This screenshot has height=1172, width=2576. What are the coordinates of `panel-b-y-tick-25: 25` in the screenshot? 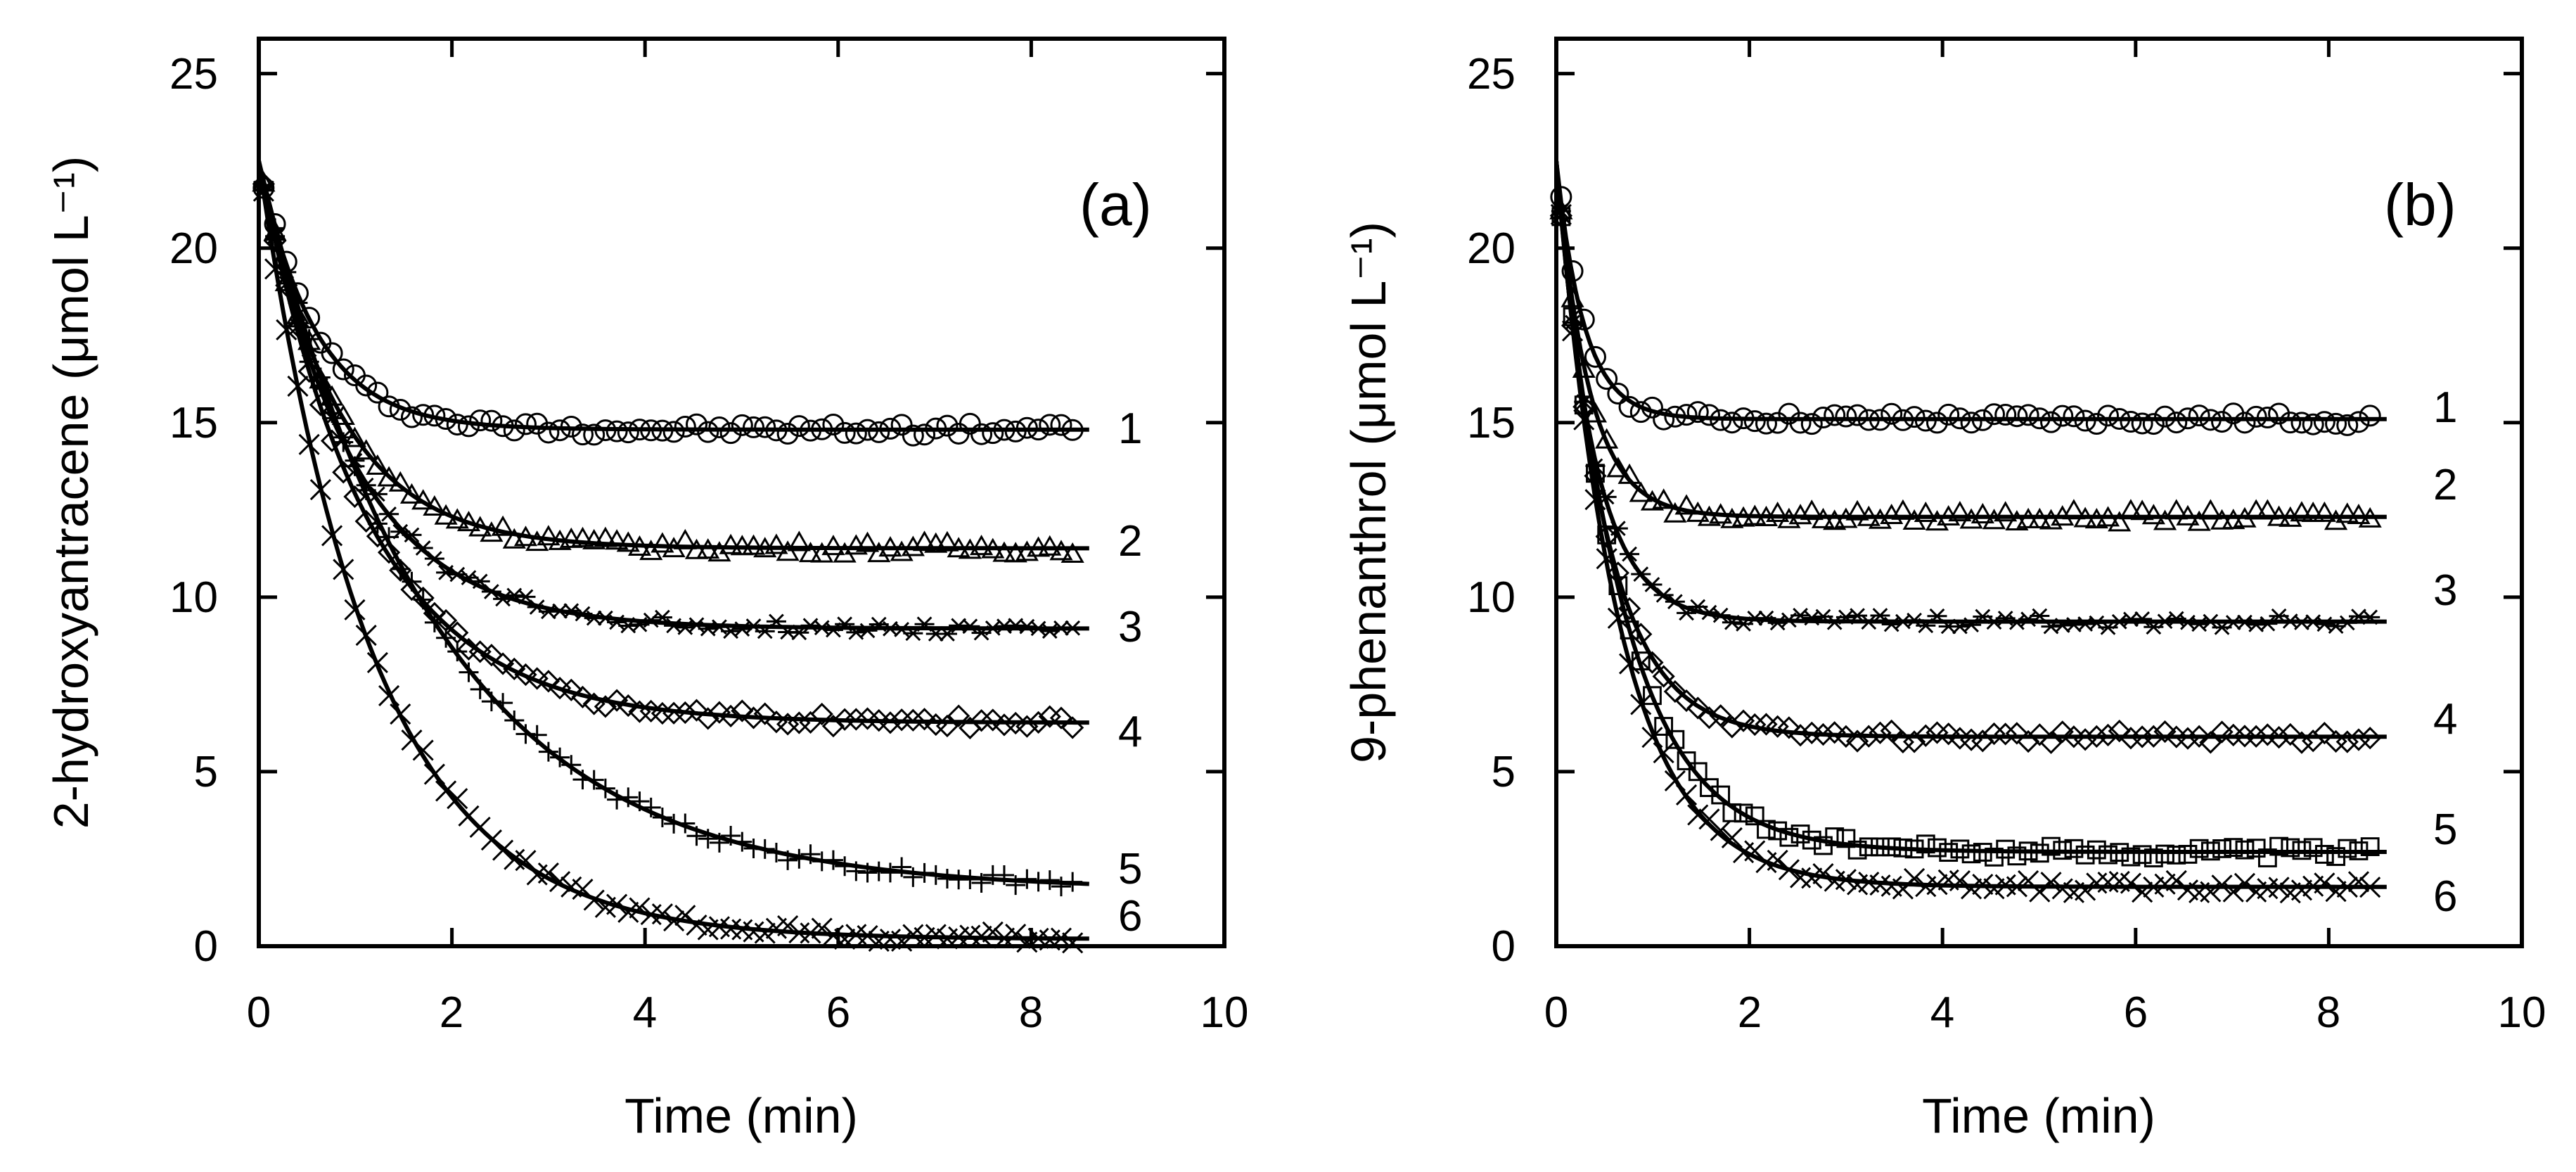 It's located at (1491, 74).